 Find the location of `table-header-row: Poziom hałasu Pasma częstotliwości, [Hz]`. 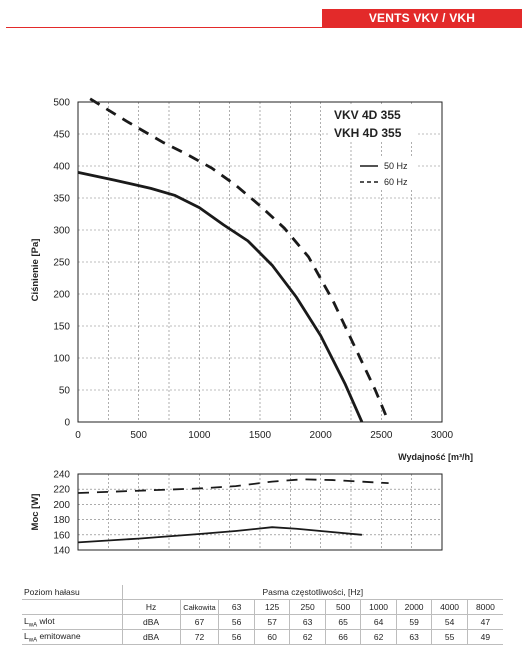

table-header-row: Poziom hałasu Pasma częstotliwości, [Hz] is located at coordinates (262, 592).